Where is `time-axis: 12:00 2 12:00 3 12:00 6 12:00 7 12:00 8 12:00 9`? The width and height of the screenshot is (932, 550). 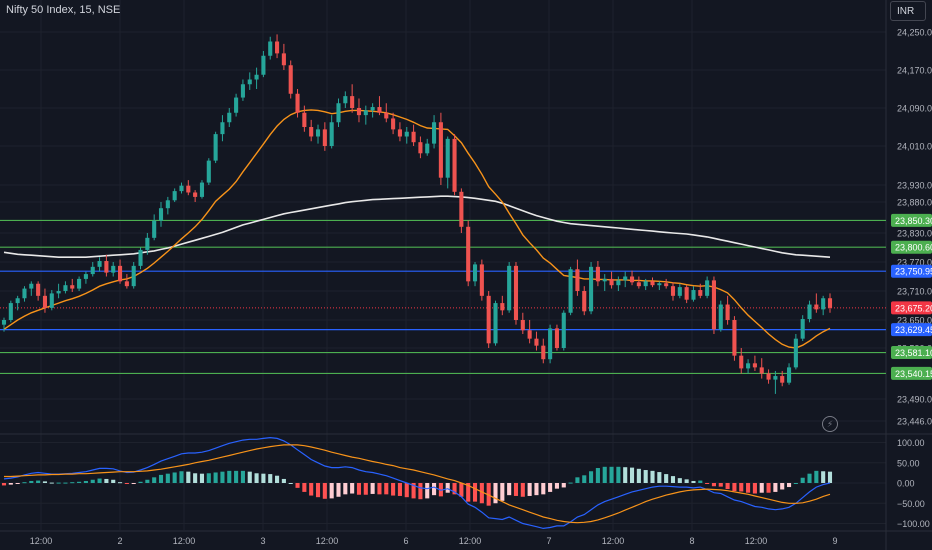 time-axis: 12:00 2 12:00 3 12:00 6 12:00 7 12:00 8 12:00 9 is located at coordinates (434, 541).